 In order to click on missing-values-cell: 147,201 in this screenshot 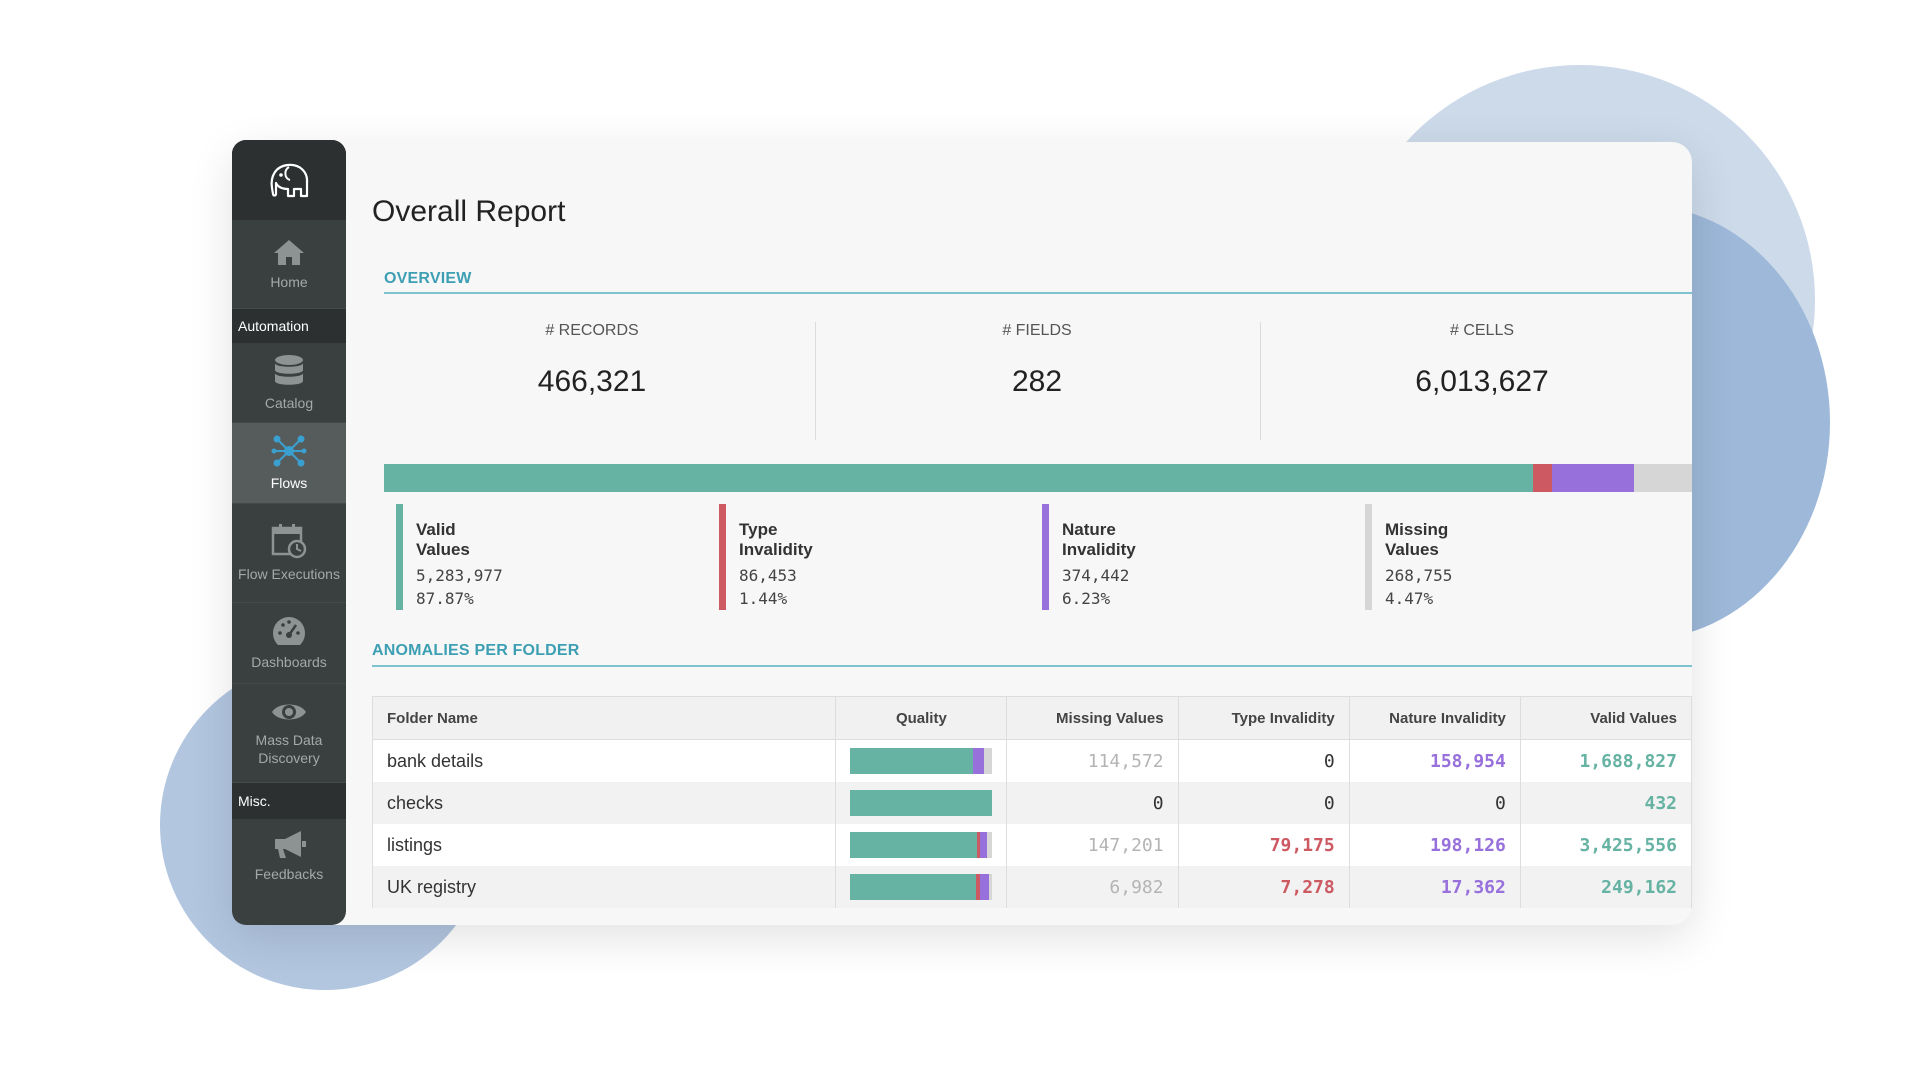, I will do `click(1092, 845)`.